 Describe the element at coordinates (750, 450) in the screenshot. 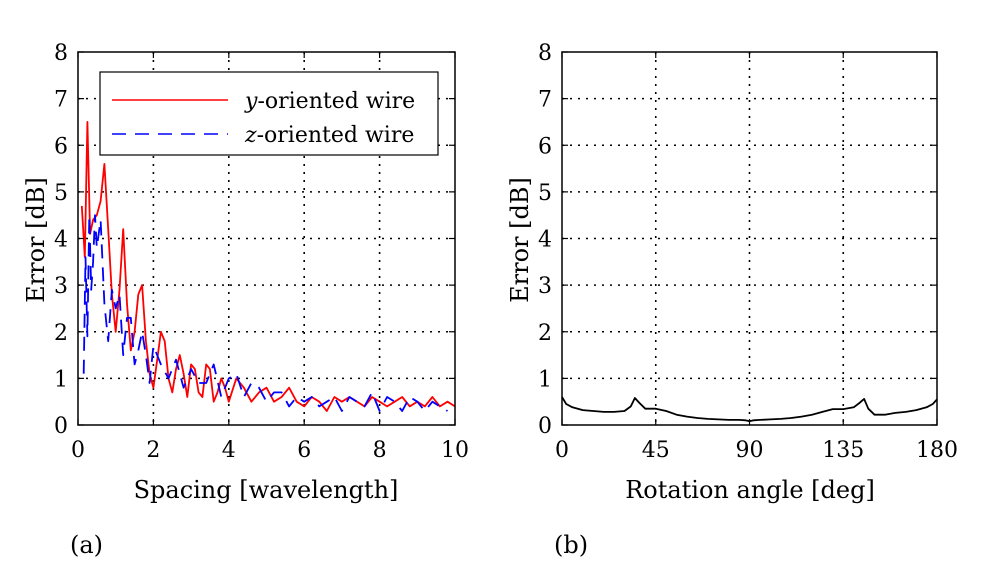

I see `x-tick-label: 90` at that location.